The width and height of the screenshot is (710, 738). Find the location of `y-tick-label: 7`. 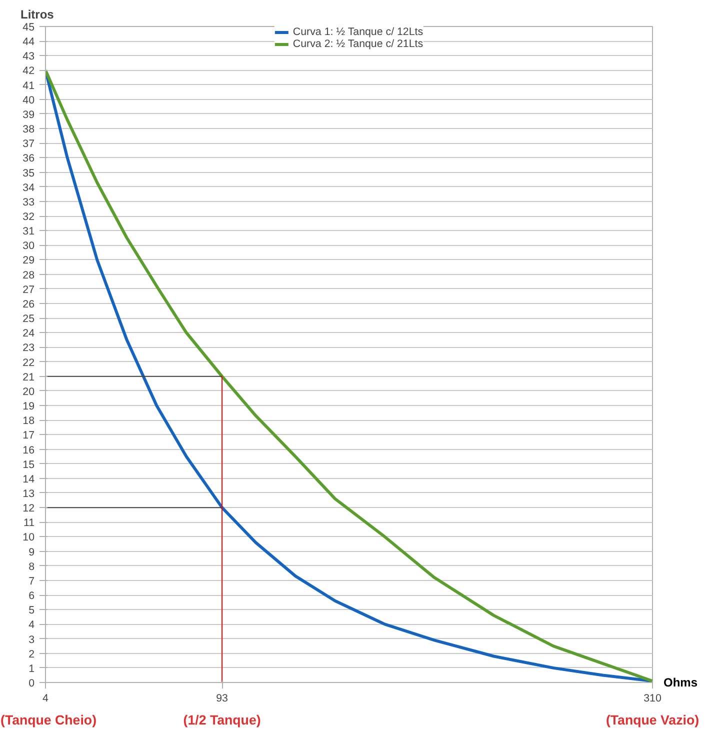

y-tick-label: 7 is located at coordinates (31, 581).